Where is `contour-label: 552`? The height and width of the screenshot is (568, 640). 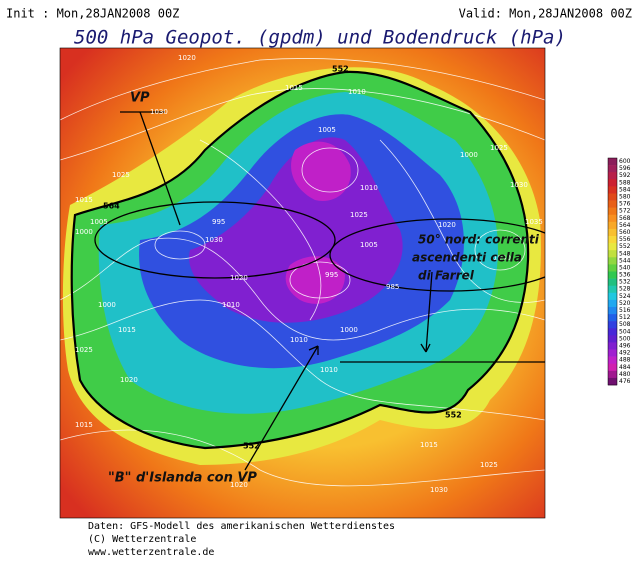 contour-label: 552 is located at coordinates (453, 415).